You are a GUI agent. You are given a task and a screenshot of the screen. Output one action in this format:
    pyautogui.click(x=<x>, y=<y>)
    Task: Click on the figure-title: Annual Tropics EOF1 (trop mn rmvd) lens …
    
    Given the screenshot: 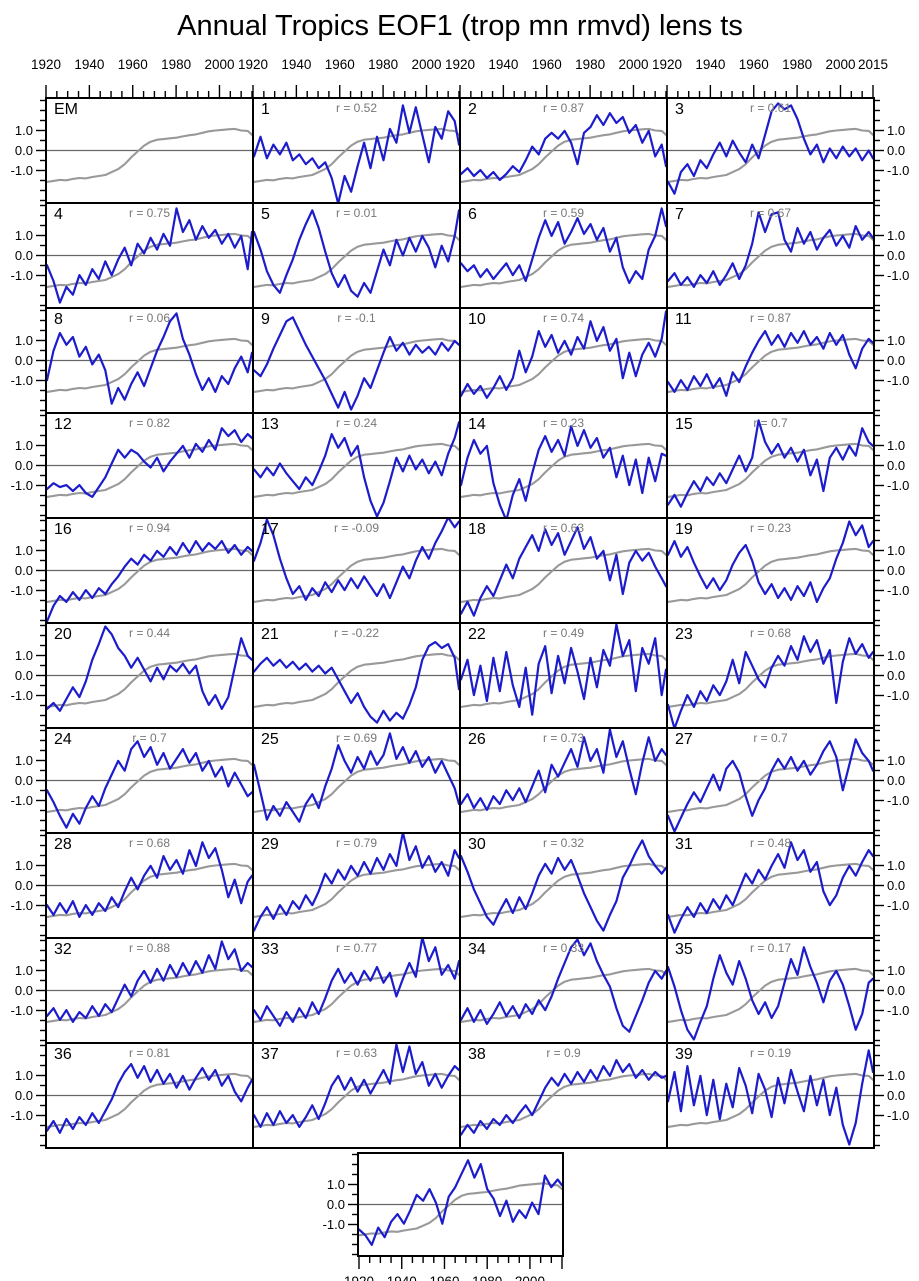 What is the action you would take?
    pyautogui.click(x=460, y=26)
    